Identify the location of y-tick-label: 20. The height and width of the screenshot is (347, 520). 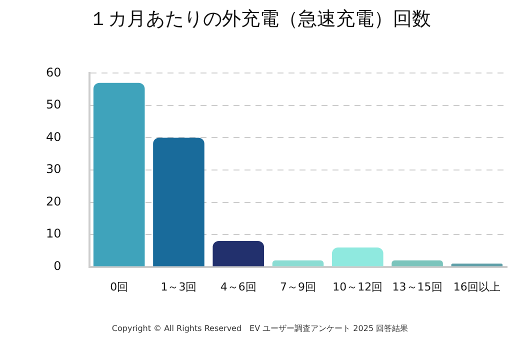
(54, 201).